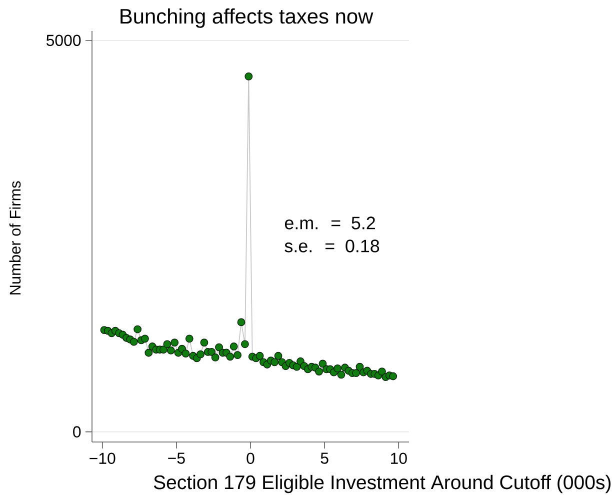 The image size is (613, 495). What do you see at coordinates (382, 484) in the screenshot?
I see `x-axis-title: Section 179 Eligible Investment Around Cutoff (000s)` at bounding box center [382, 484].